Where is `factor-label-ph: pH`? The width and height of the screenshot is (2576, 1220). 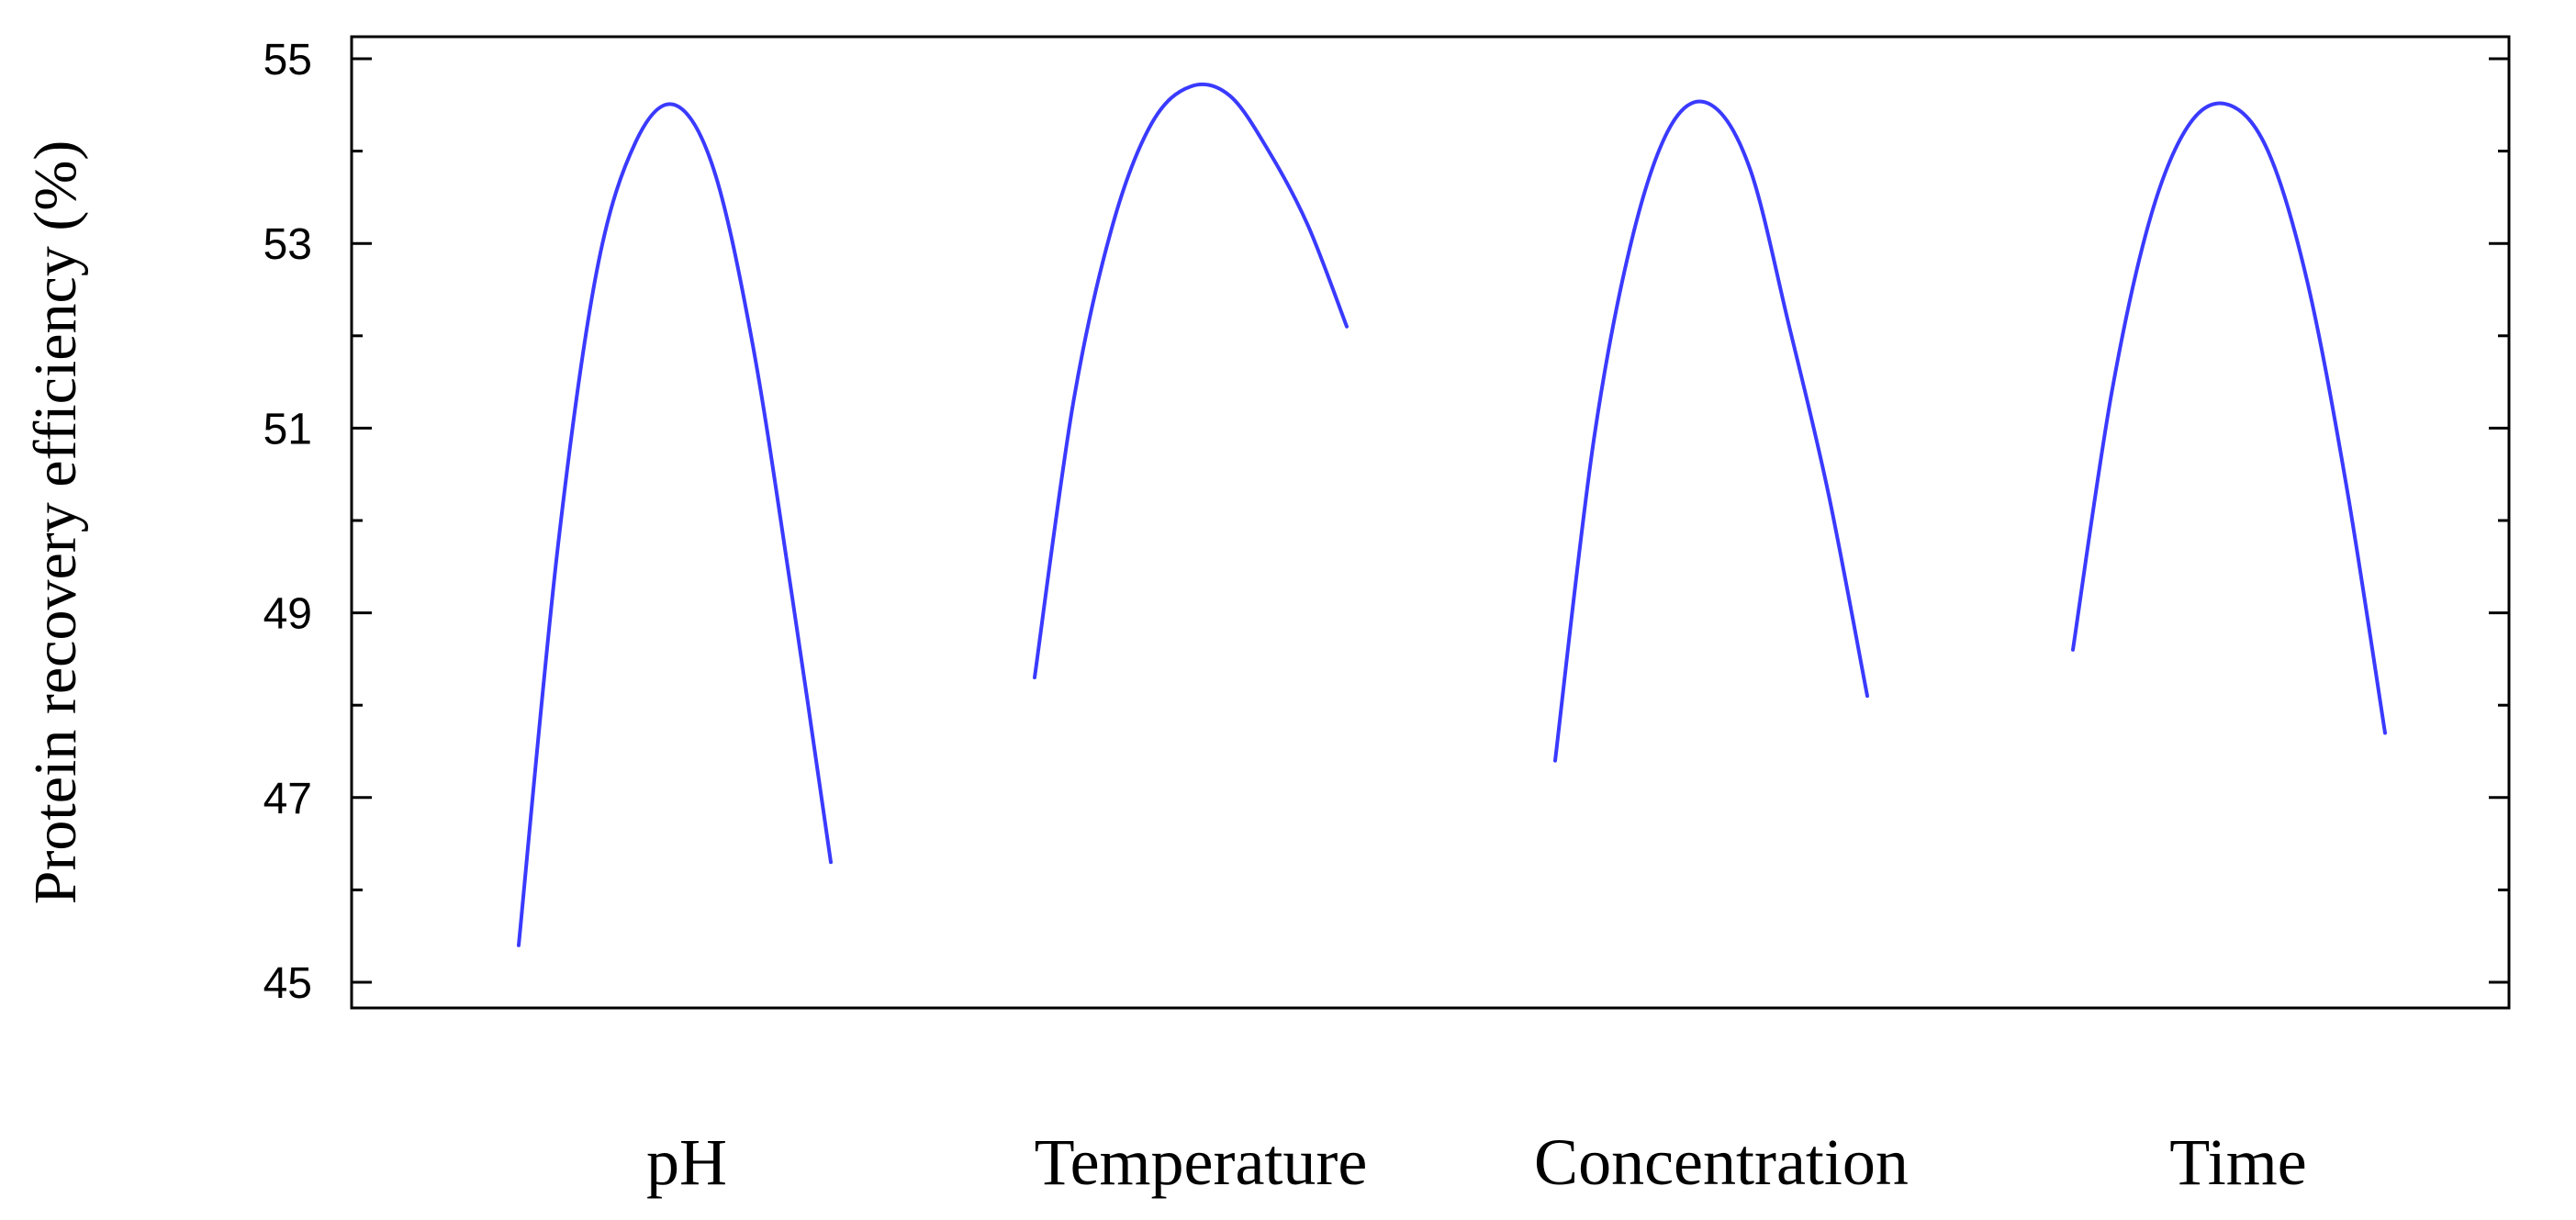
factor-label-ph: pH is located at coordinates (686, 1162).